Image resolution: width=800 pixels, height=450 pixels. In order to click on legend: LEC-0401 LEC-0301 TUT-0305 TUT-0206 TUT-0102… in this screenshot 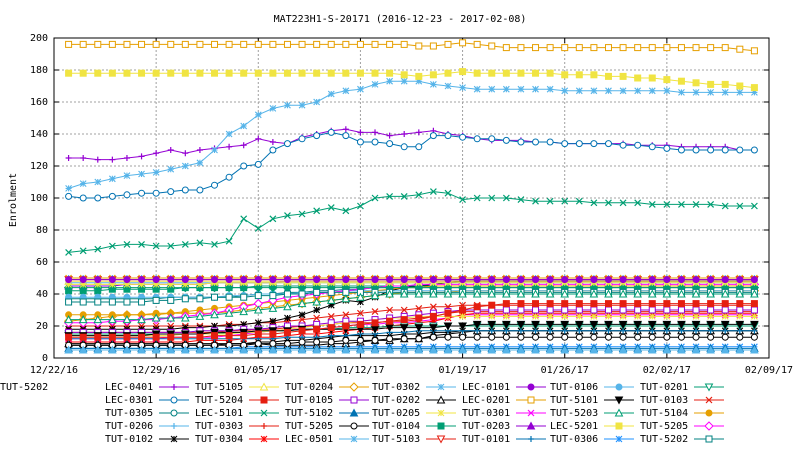, I will do `click(362, 413)`.